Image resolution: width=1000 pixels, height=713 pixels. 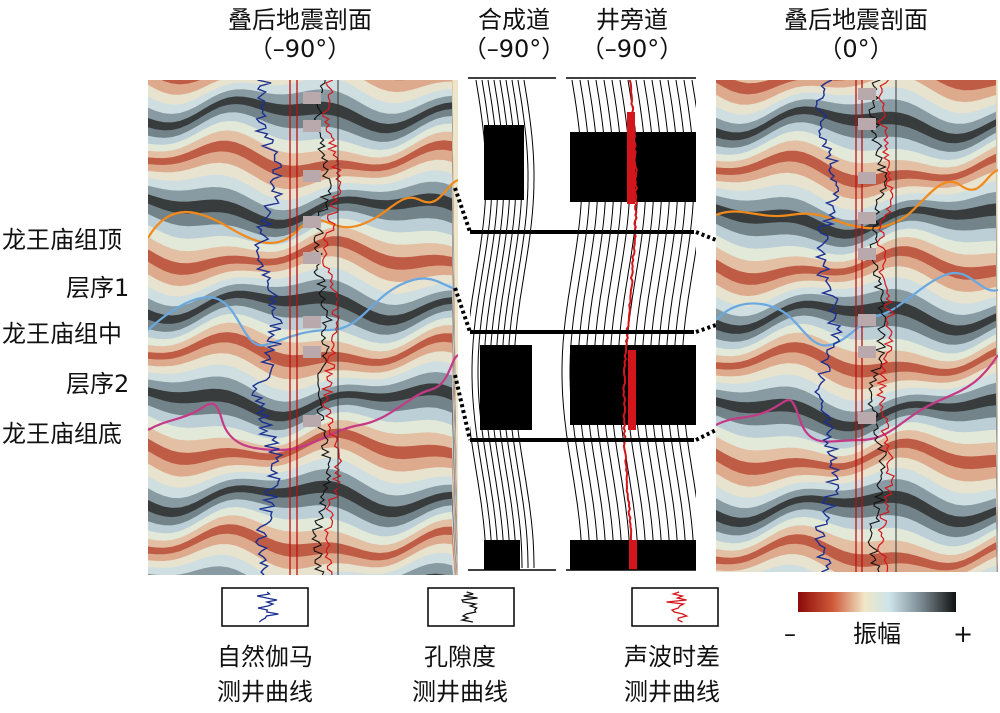 I want to click on legend-gamma-line2: 测井曲线, so click(x=265, y=692).